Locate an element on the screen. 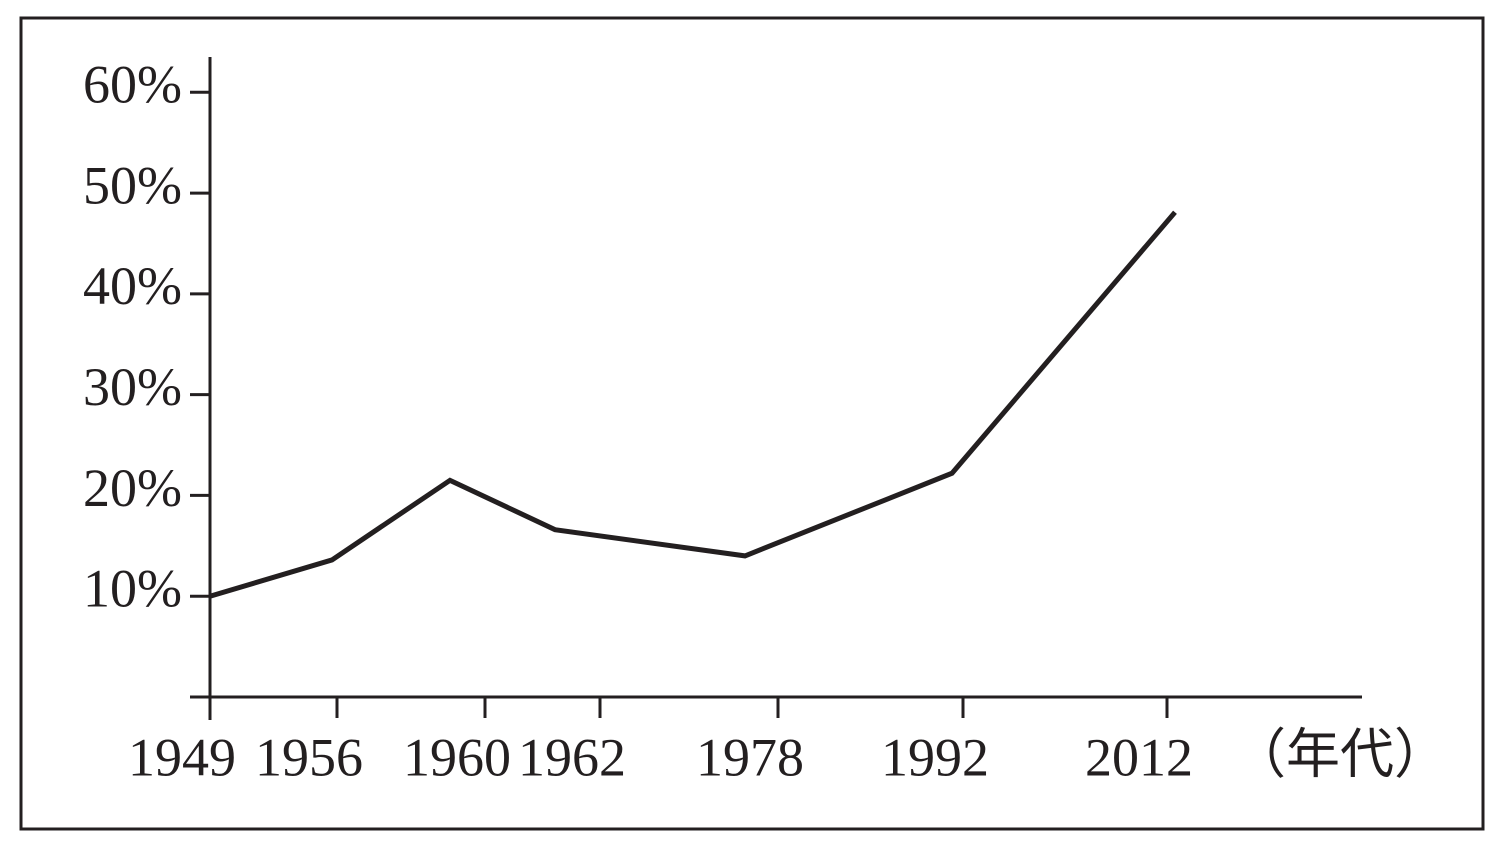 The image size is (1504, 845). x-tick-label: 2012 is located at coordinates (1139, 757).